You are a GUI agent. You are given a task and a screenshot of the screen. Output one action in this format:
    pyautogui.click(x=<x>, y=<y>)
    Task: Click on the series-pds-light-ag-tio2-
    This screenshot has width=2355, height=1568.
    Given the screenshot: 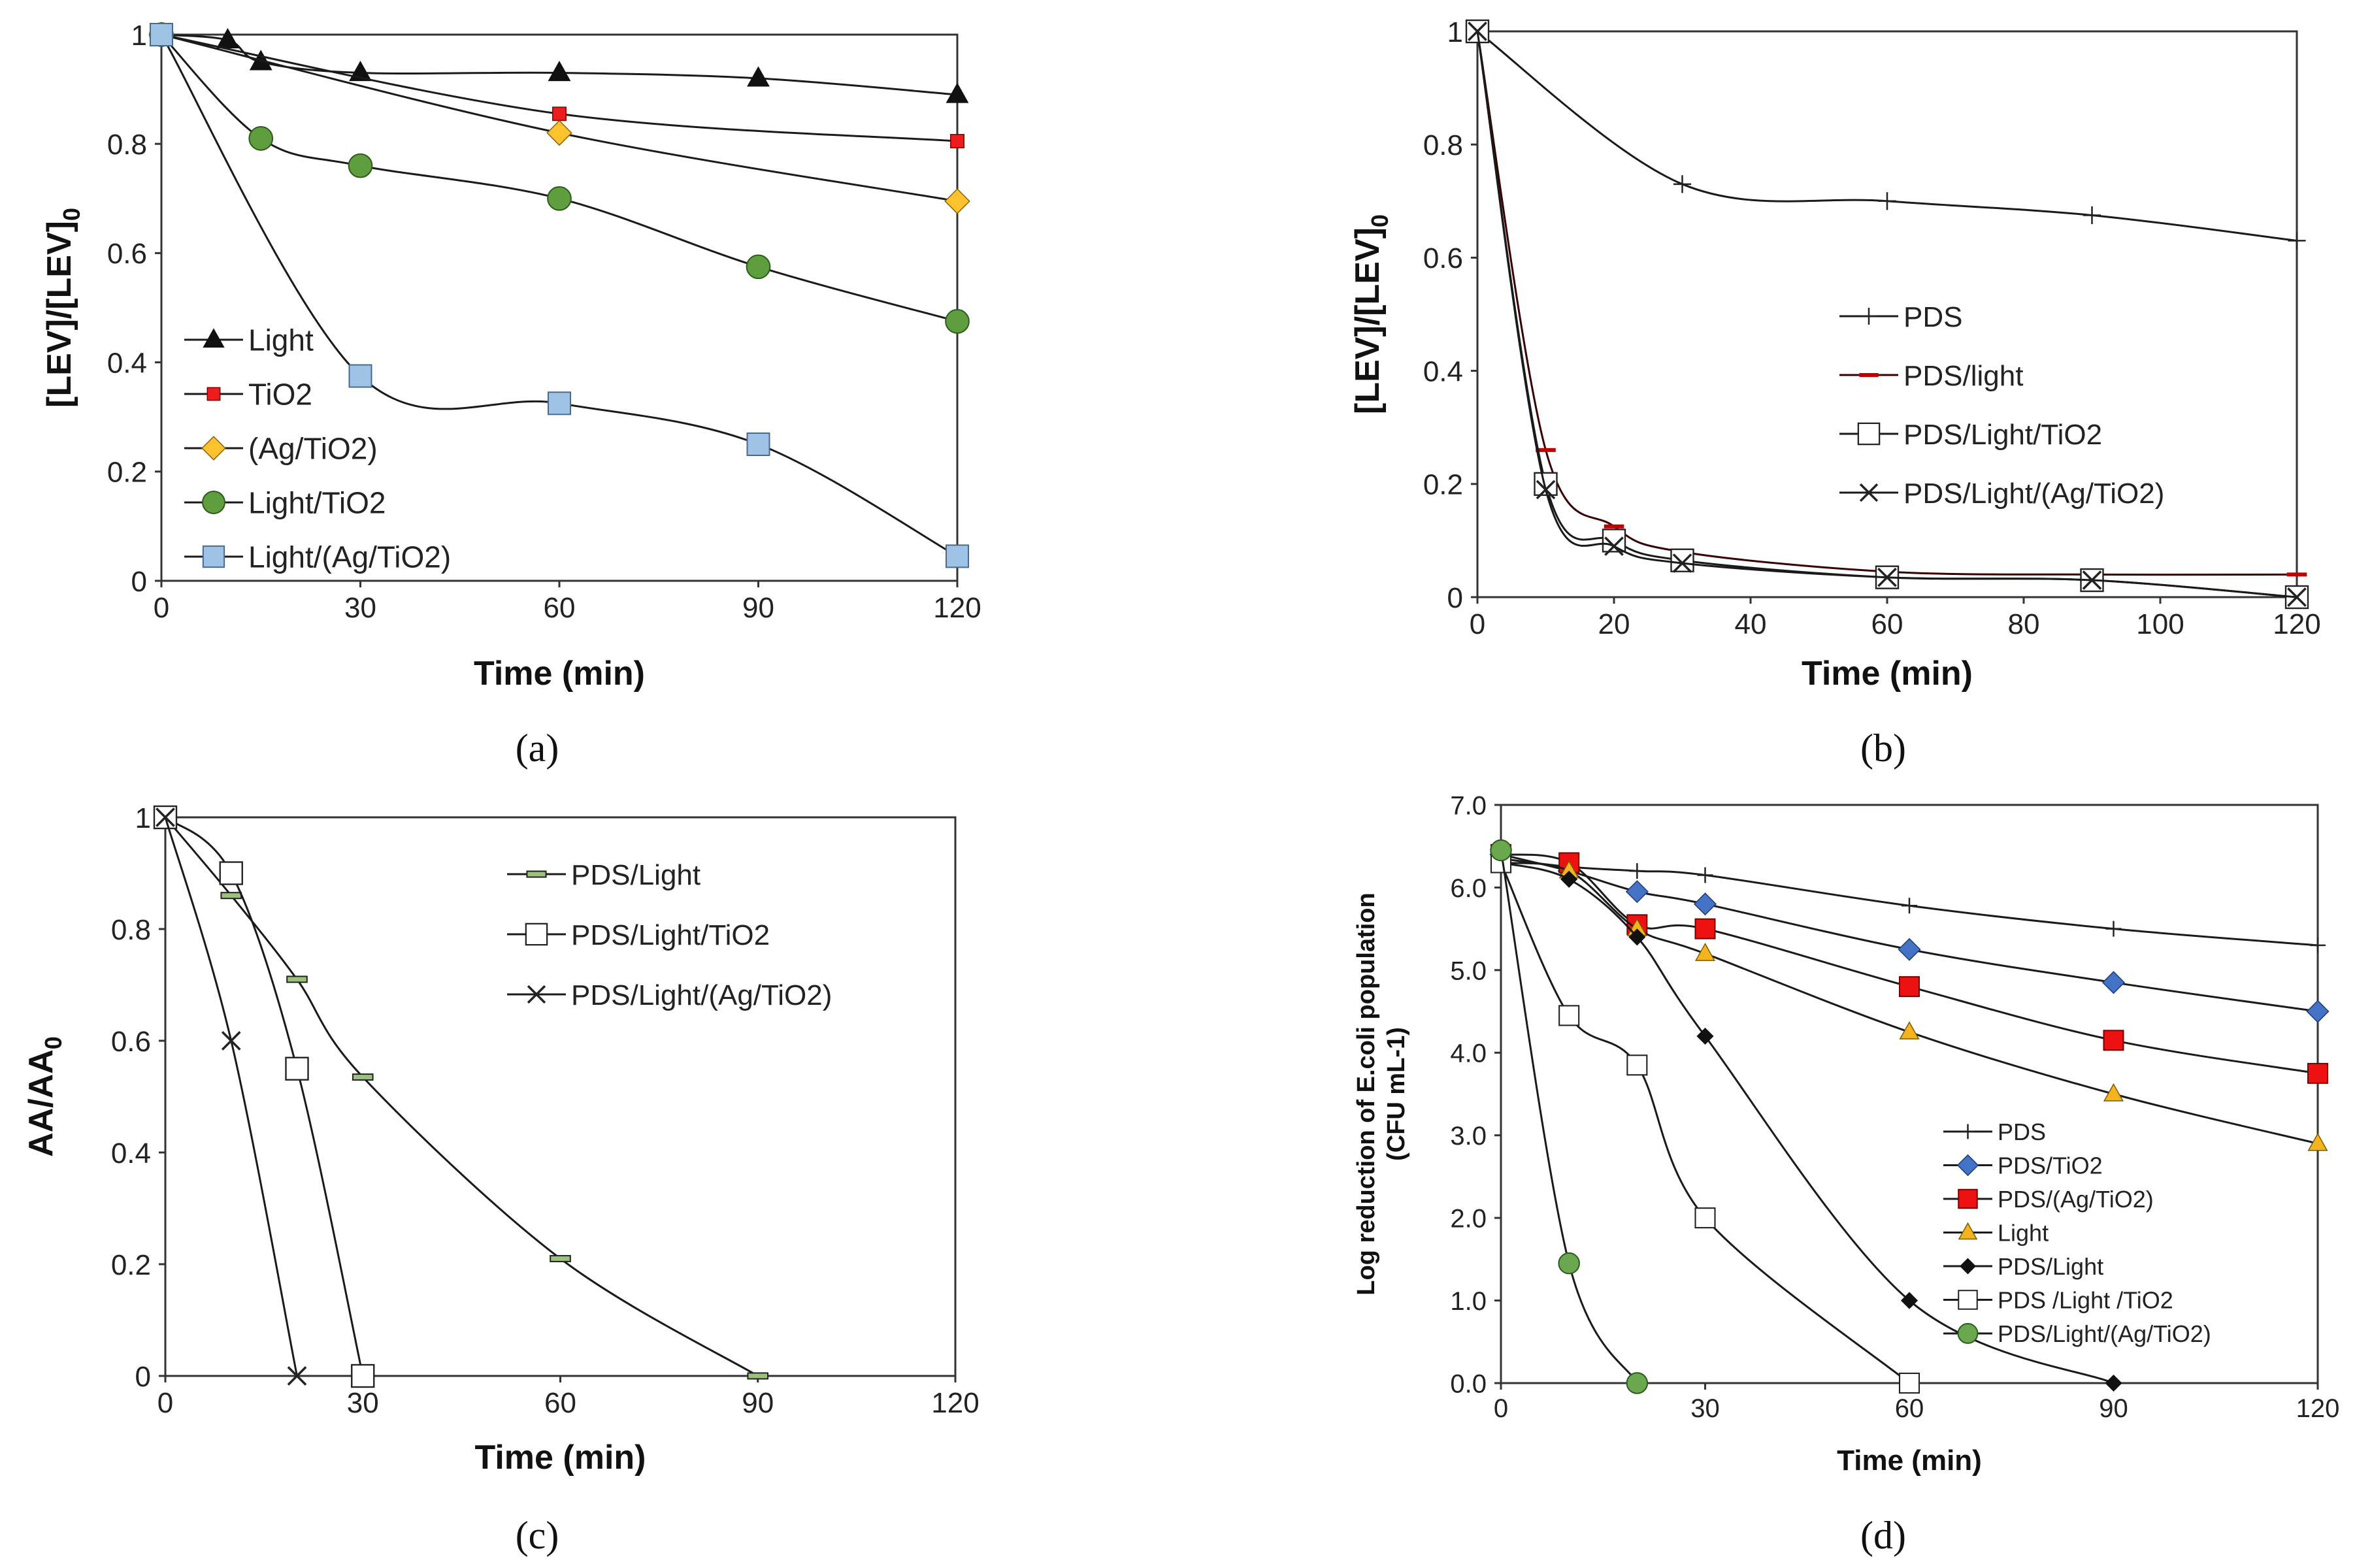 What is the action you would take?
    pyautogui.click(x=1570, y=1116)
    